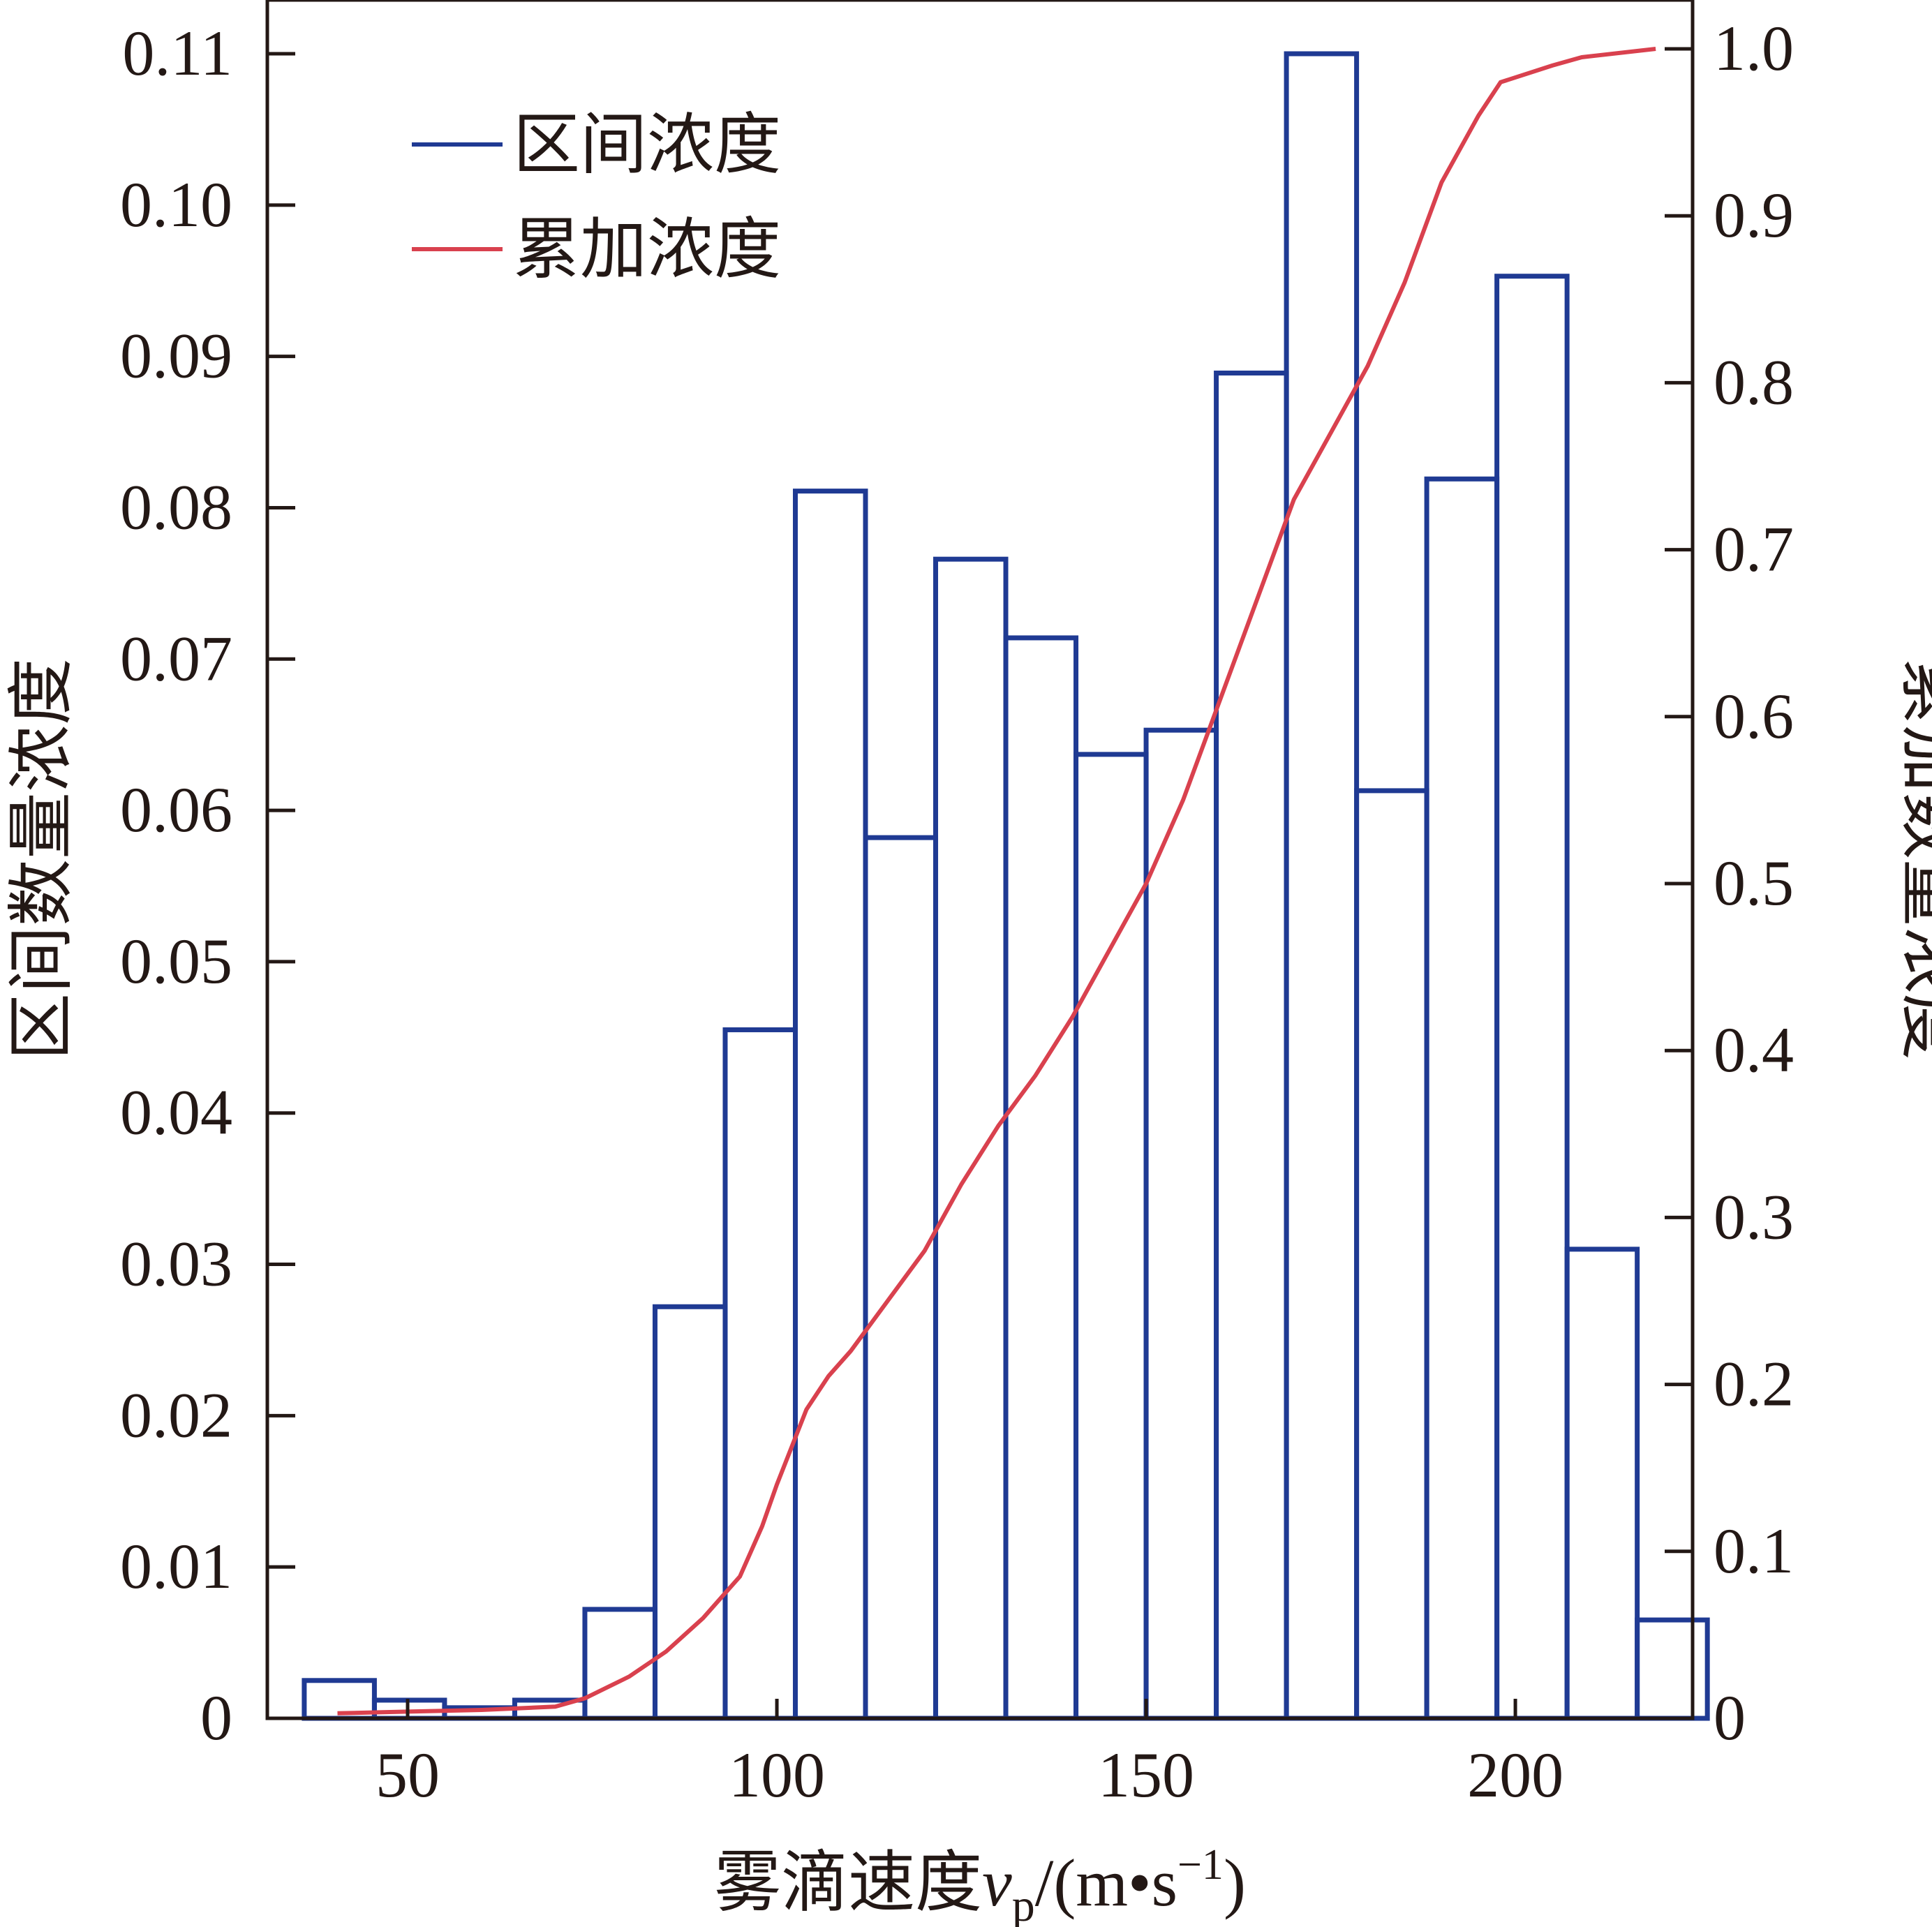 Image resolution: width=1932 pixels, height=1927 pixels. I want to click on right-y-tick-label: 0.2, so click(1754, 1384).